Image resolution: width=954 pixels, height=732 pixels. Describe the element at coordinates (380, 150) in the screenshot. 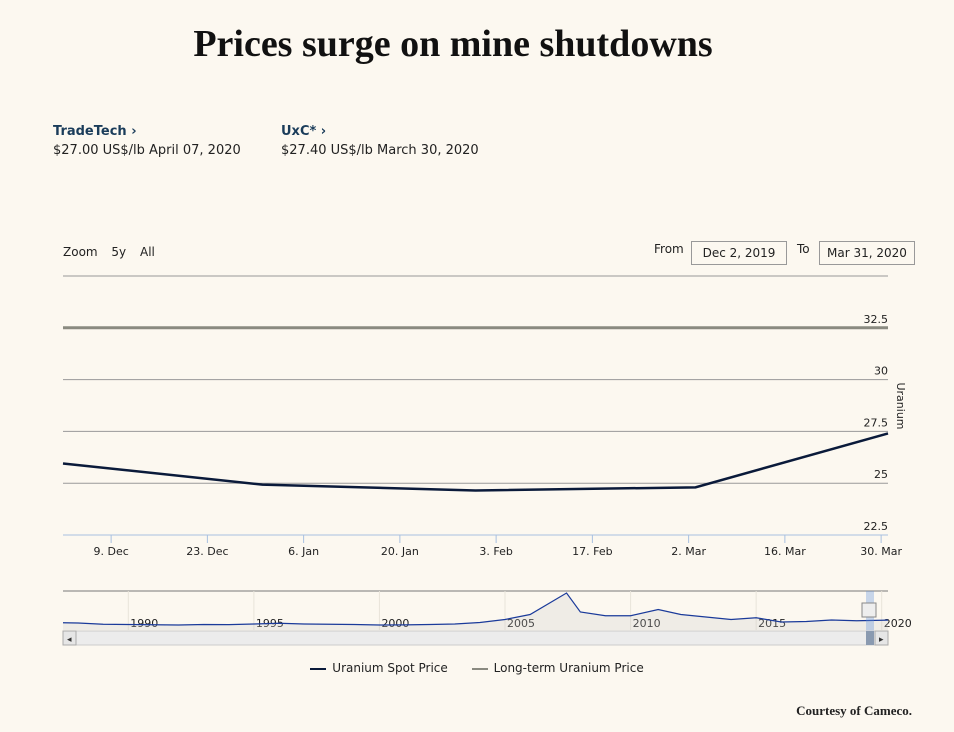

I see `uxc-price: $27.40 US$/lb March 30, 2020` at that location.